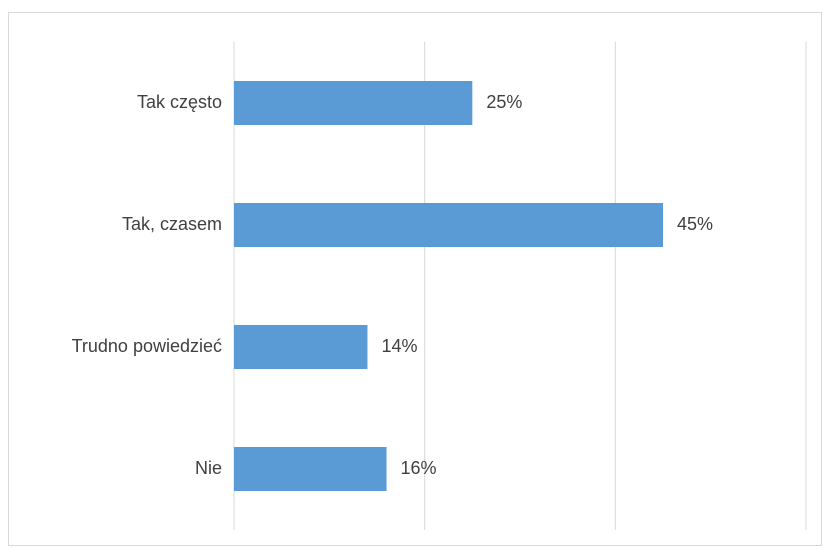 Image resolution: width=823 pixels, height=549 pixels. What do you see at coordinates (504, 102) in the screenshot?
I see `data-label: 25%` at bounding box center [504, 102].